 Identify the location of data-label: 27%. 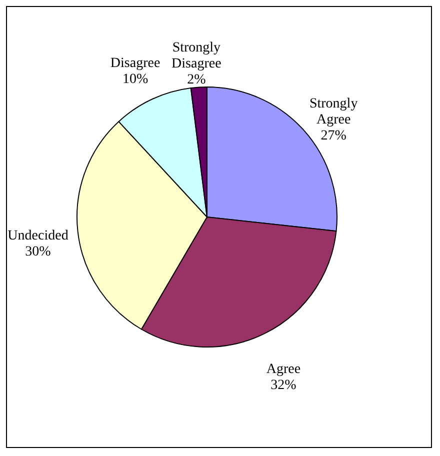
(333, 136).